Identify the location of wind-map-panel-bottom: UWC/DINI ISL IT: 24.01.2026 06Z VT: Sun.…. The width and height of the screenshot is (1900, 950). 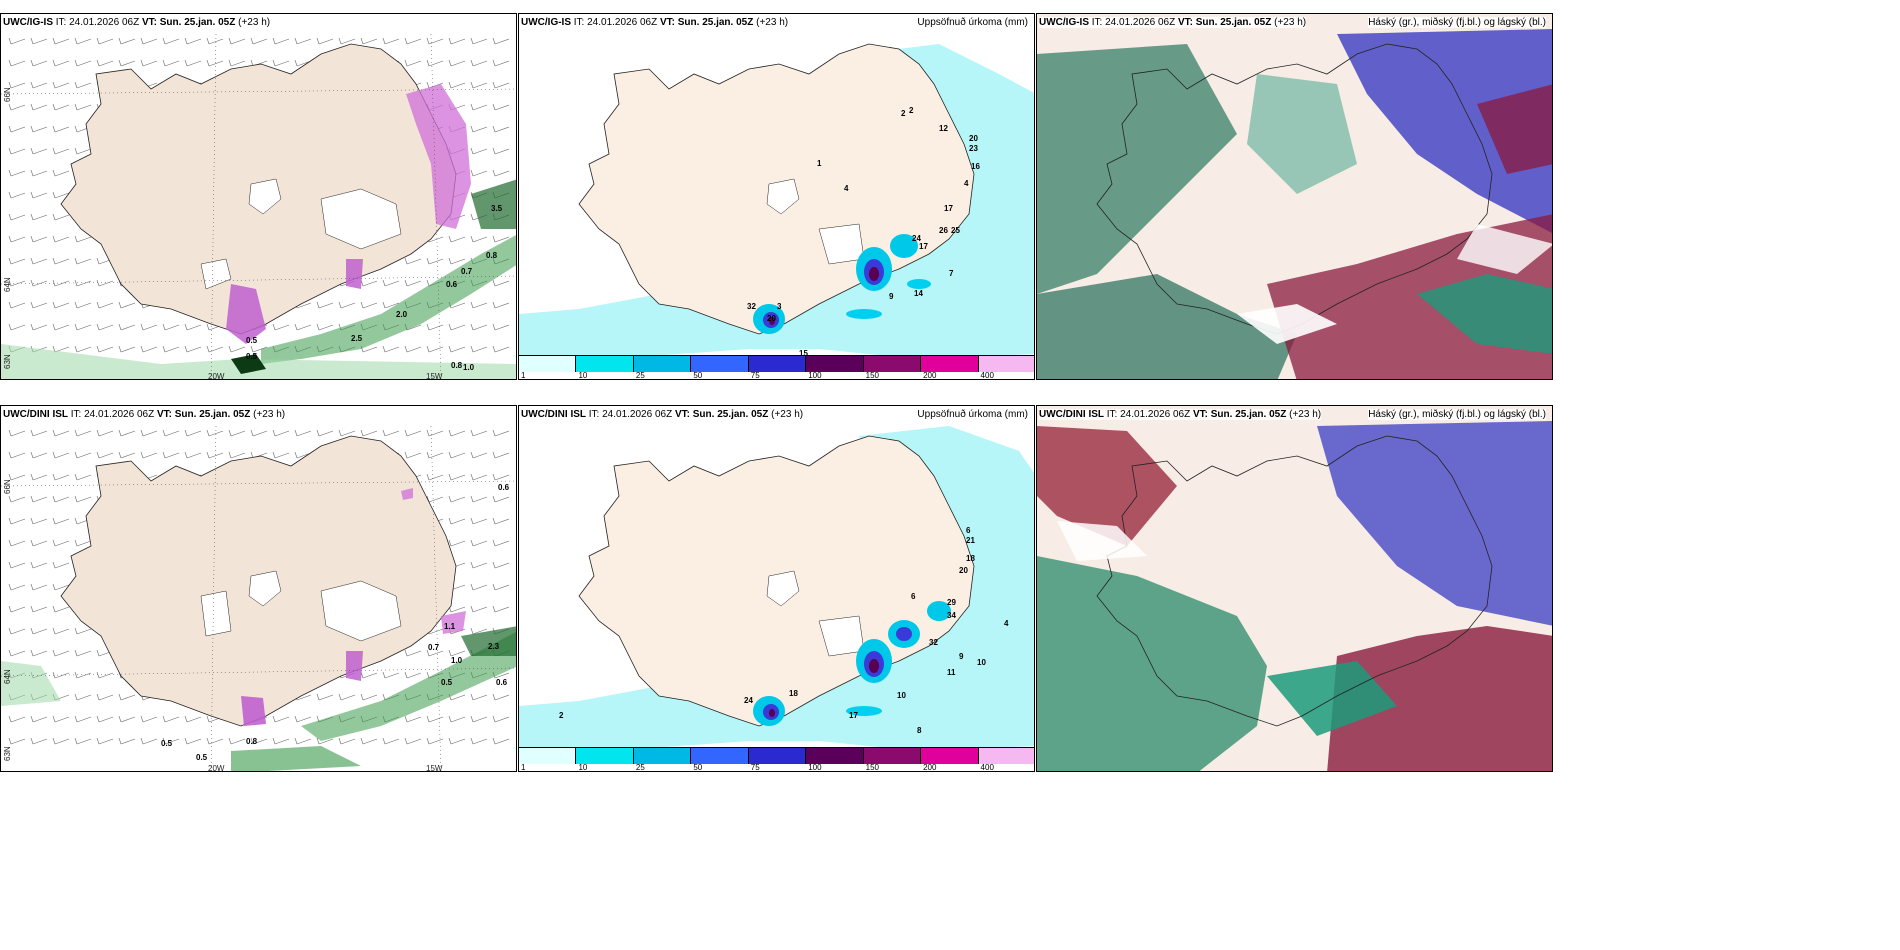
(258, 588).